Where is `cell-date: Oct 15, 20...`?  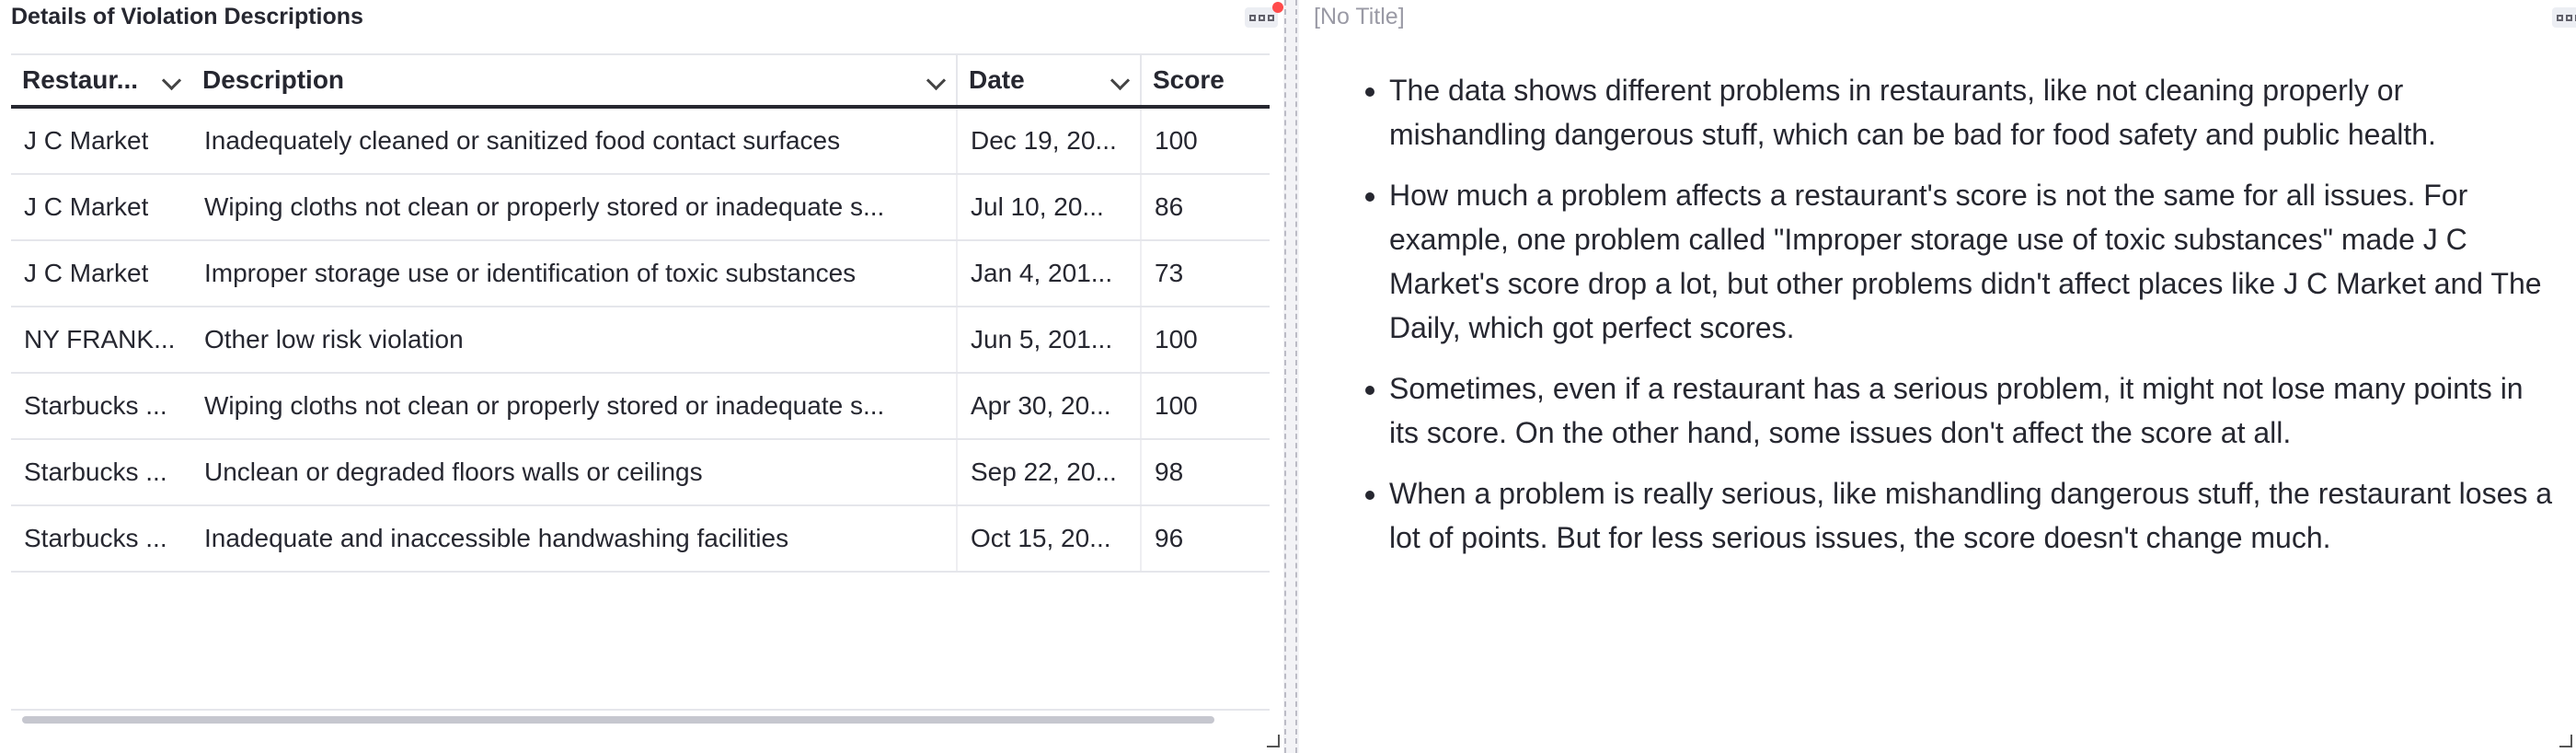 cell-date: Oct 15, 20... is located at coordinates (1050, 538).